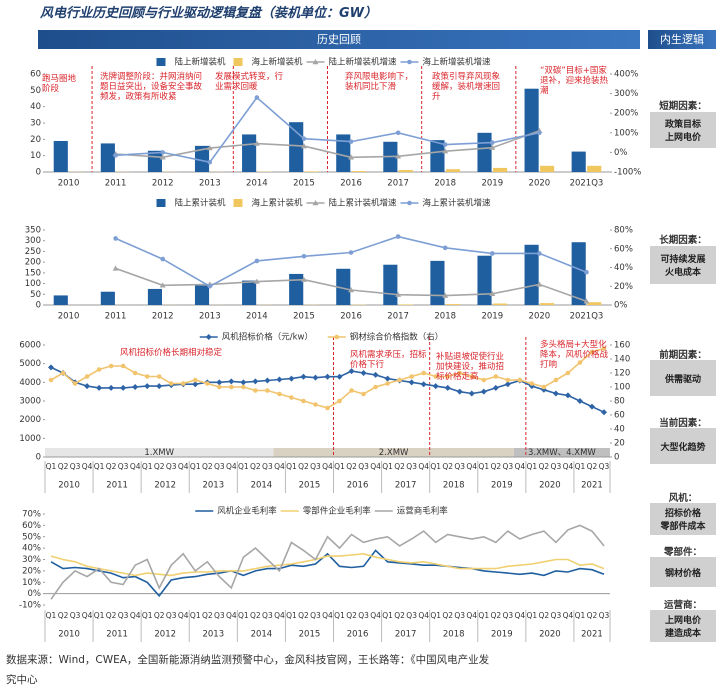  I want to click on y2-tick-label: 140, so click(622, 360).